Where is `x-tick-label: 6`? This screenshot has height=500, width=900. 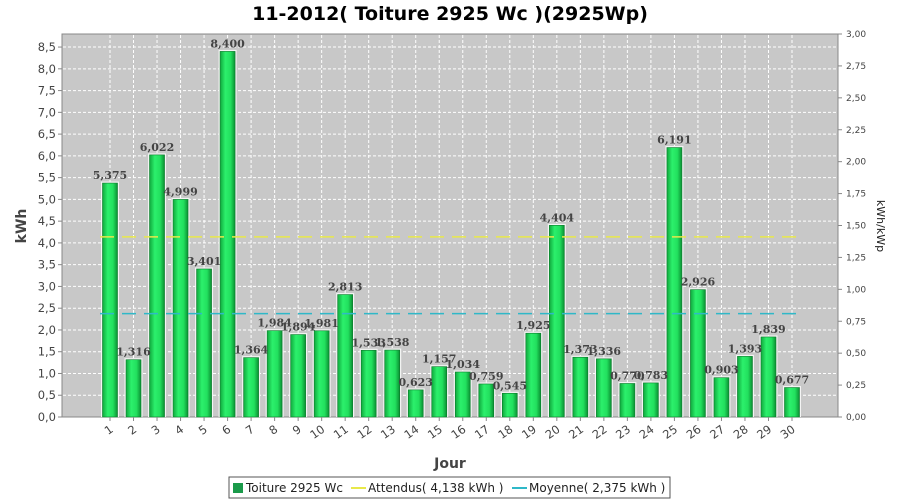
x-tick-label: 6 is located at coordinates (226, 430).